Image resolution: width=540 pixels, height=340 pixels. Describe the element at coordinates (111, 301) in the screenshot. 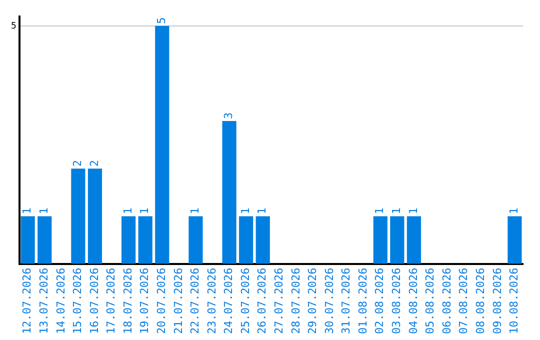

I see `x-tick-label: 17.07.2026` at that location.